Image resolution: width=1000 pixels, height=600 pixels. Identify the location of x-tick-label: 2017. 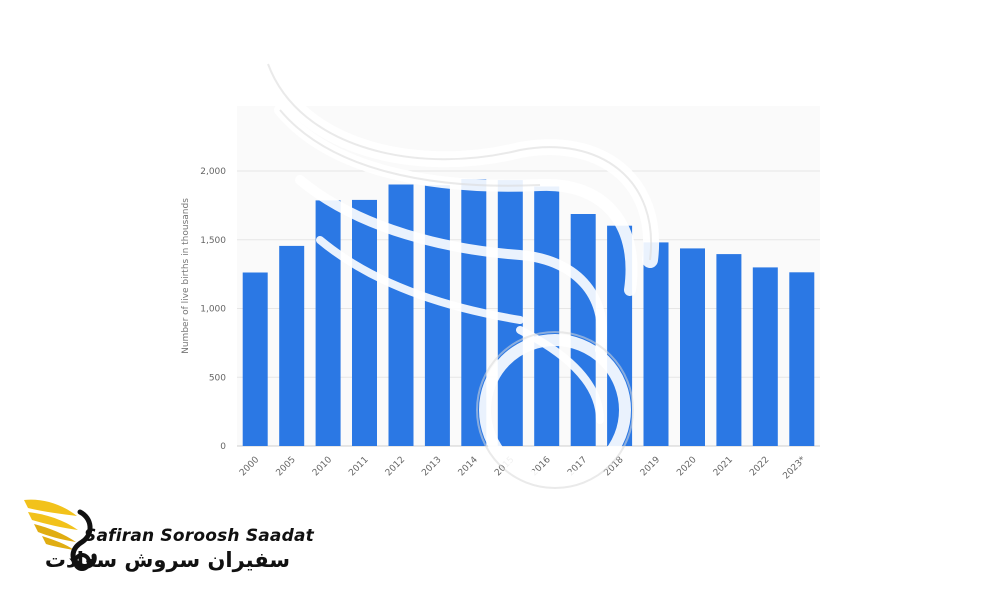
(577, 466).